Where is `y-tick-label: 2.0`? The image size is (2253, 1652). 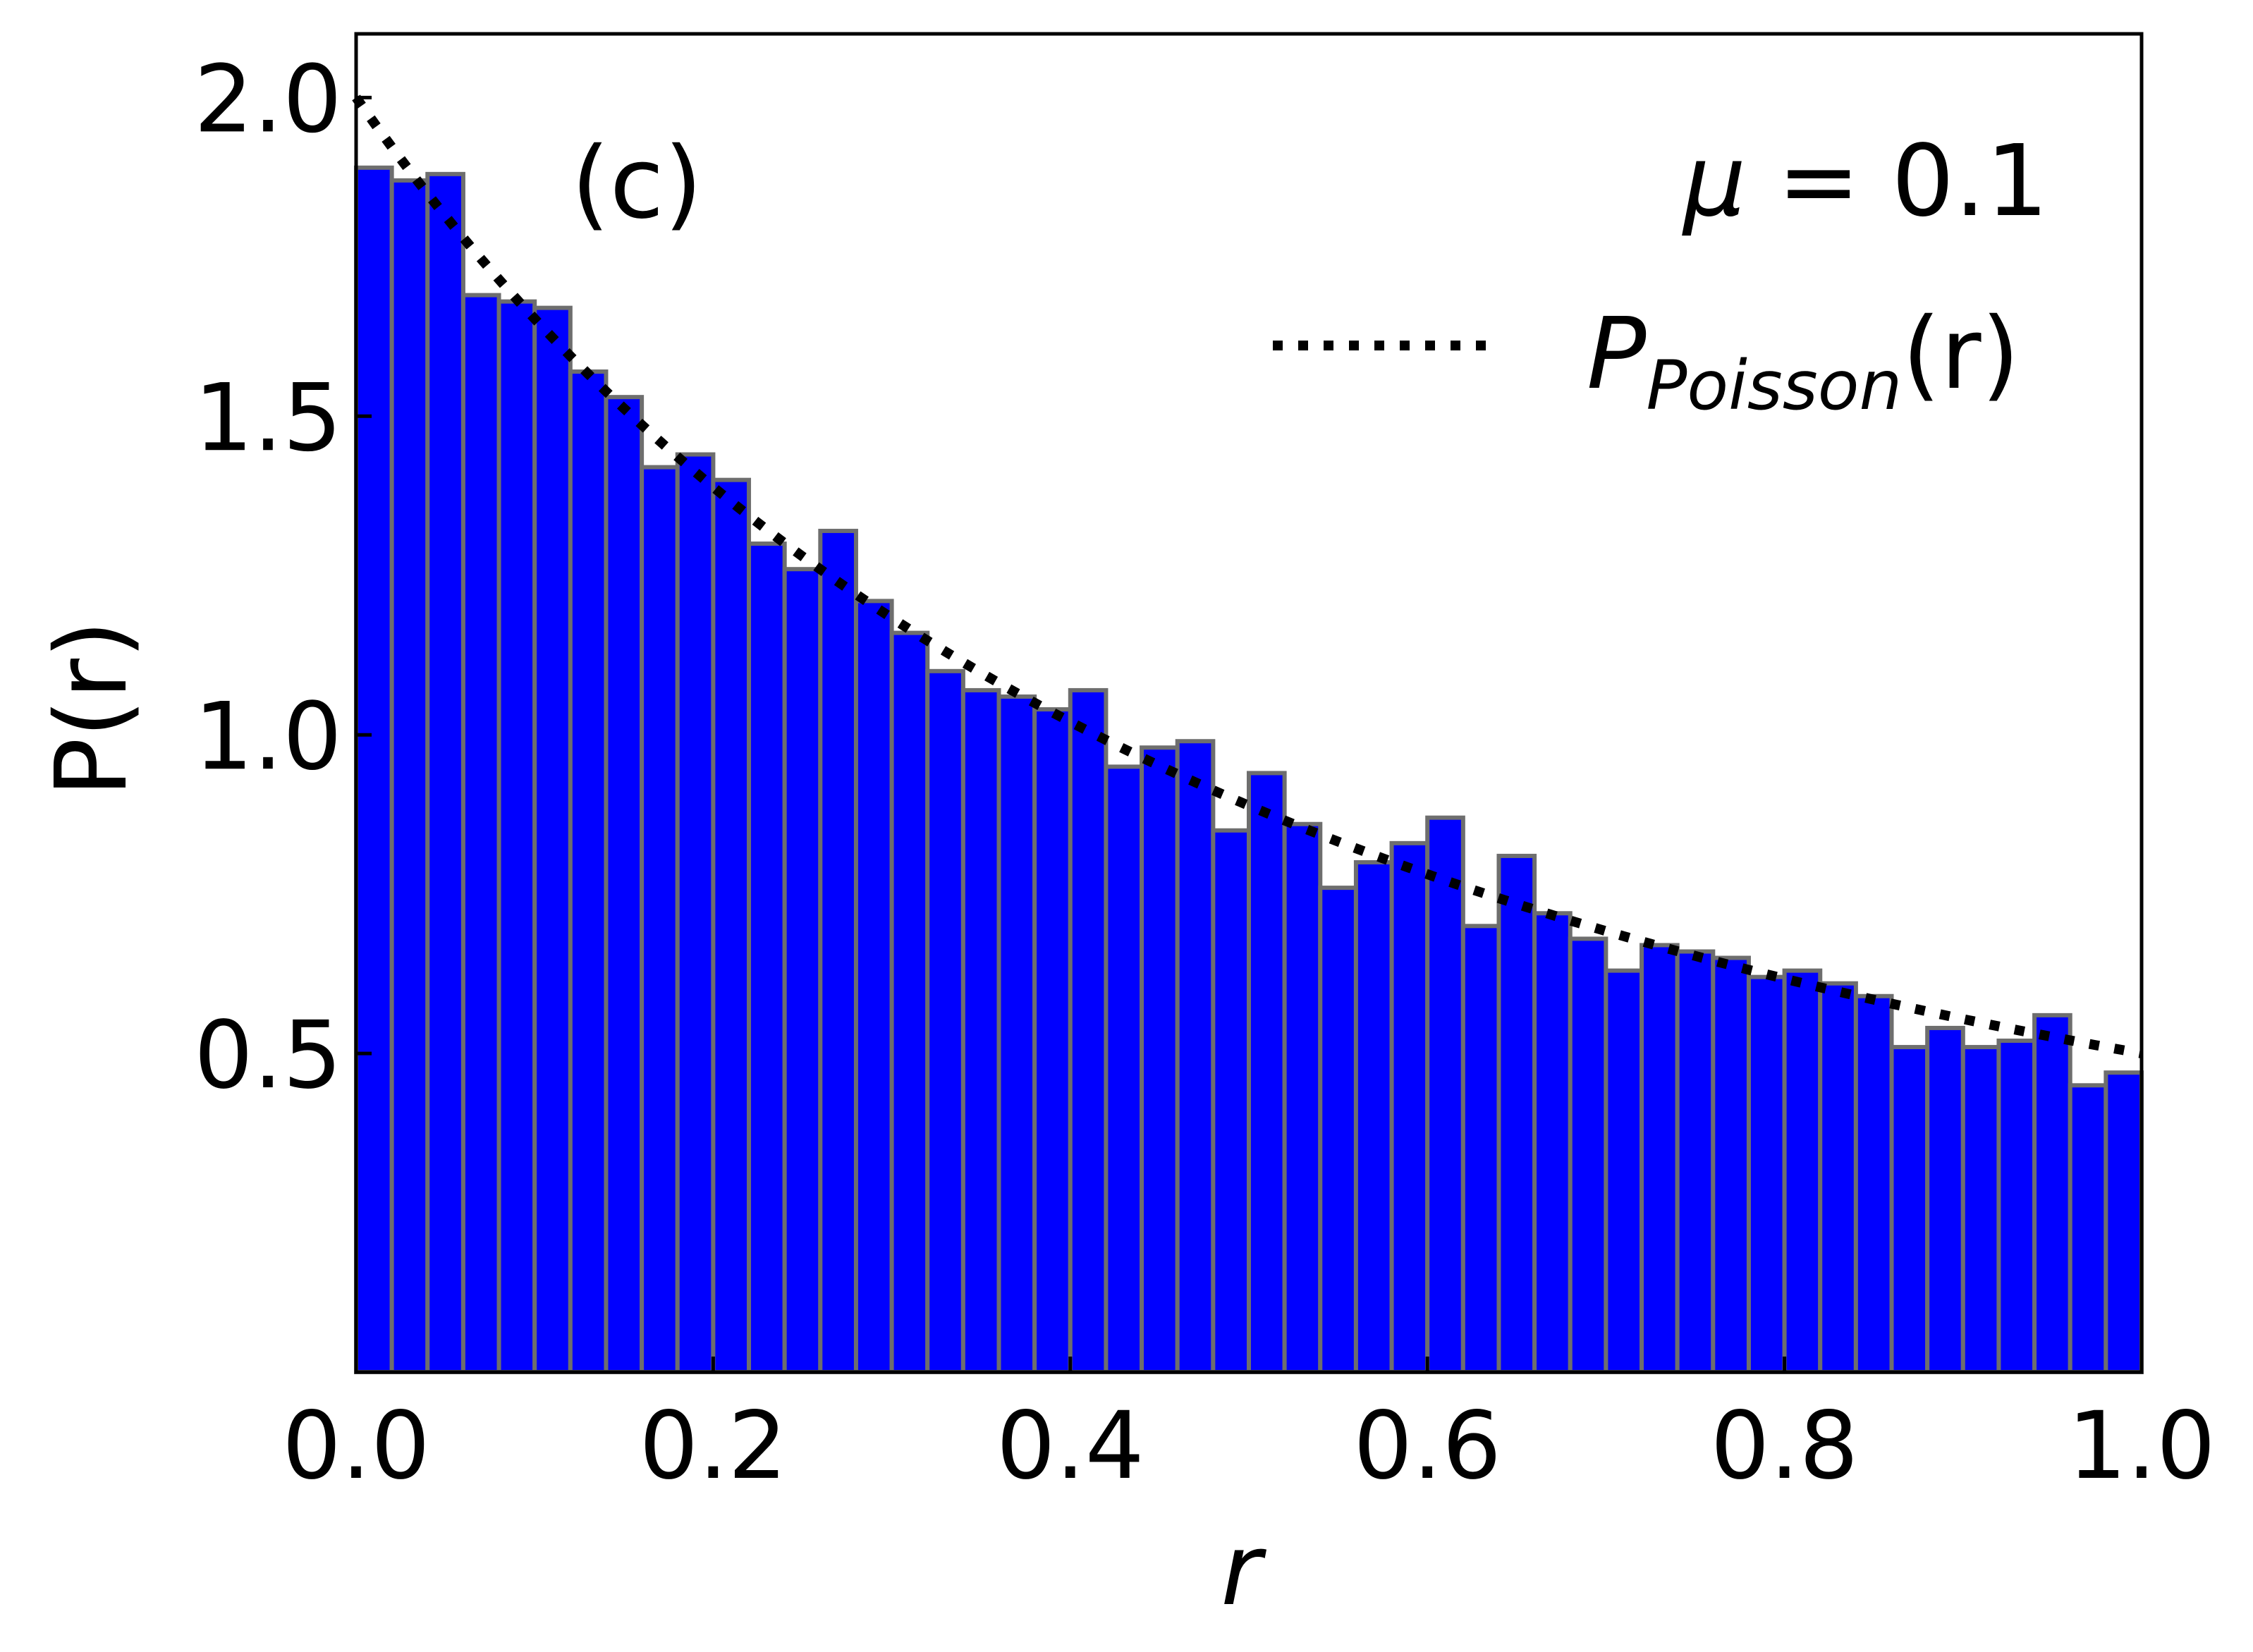 y-tick-label: 2.0 is located at coordinates (268, 100).